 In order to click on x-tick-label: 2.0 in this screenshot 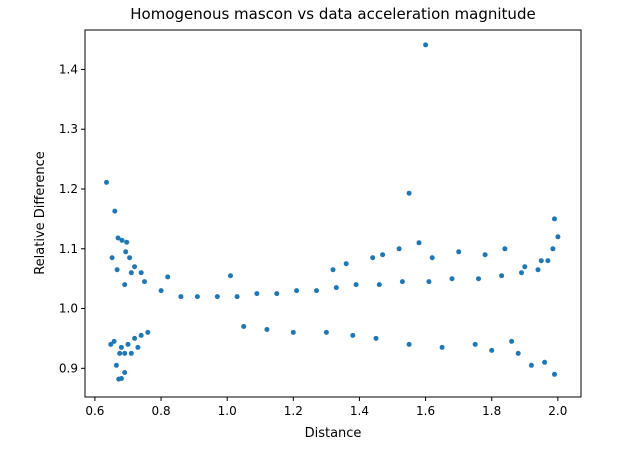, I will do `click(557, 411)`.